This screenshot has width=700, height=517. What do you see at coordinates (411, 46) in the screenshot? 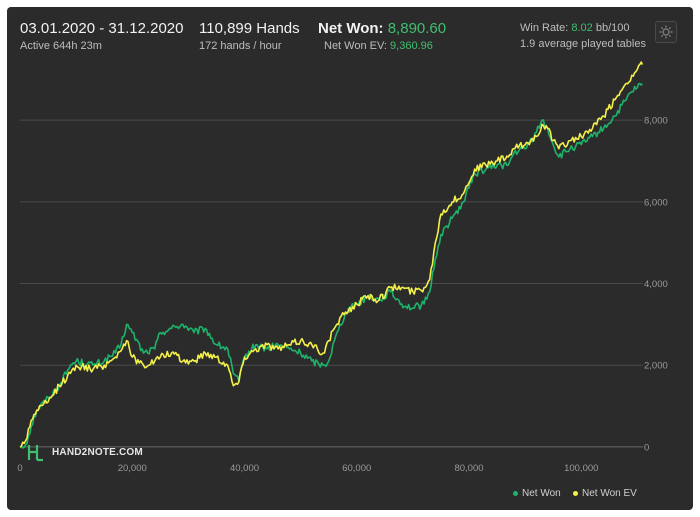
I see `net-won-ev-value: 9,360.96` at bounding box center [411, 46].